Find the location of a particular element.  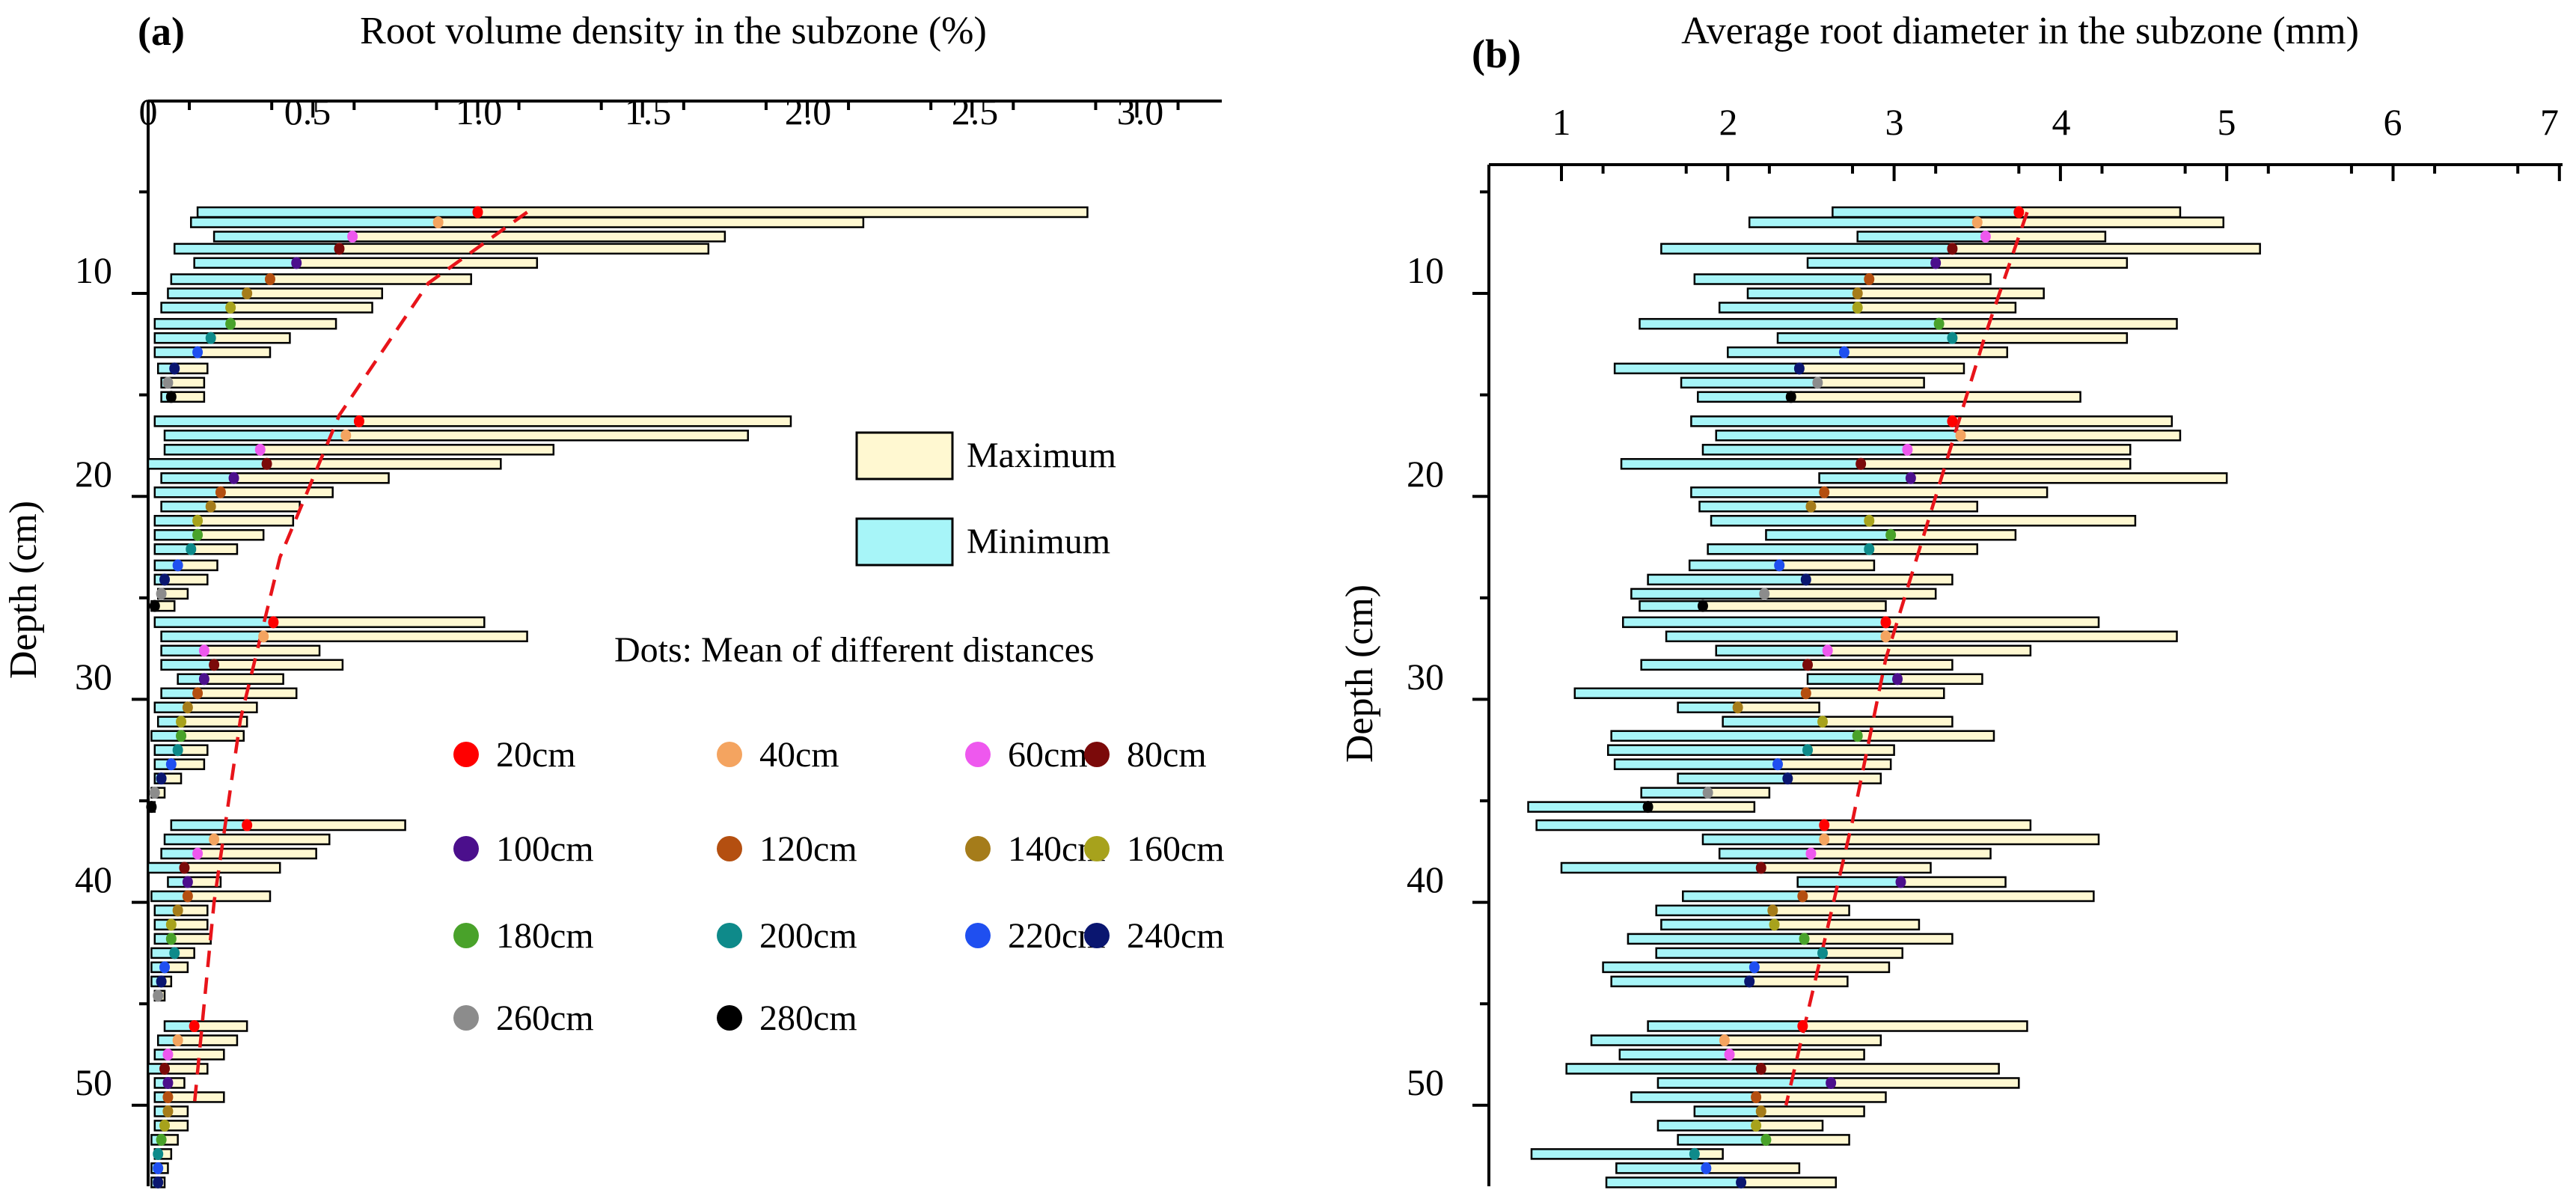

panel-b-dots is located at coordinates (1833, 697).